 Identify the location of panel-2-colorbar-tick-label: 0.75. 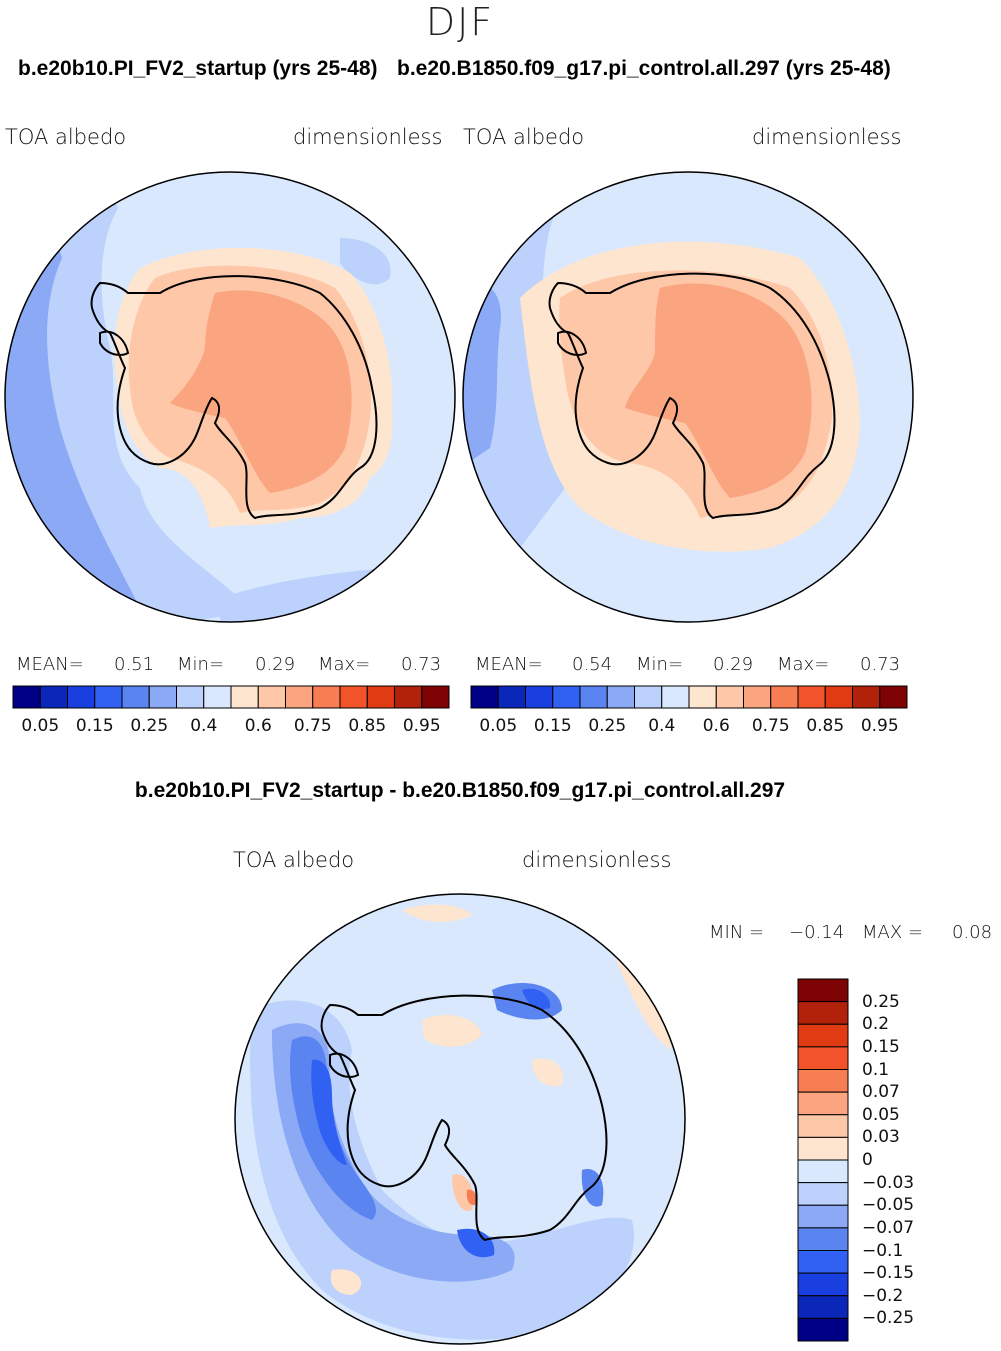
(770, 726).